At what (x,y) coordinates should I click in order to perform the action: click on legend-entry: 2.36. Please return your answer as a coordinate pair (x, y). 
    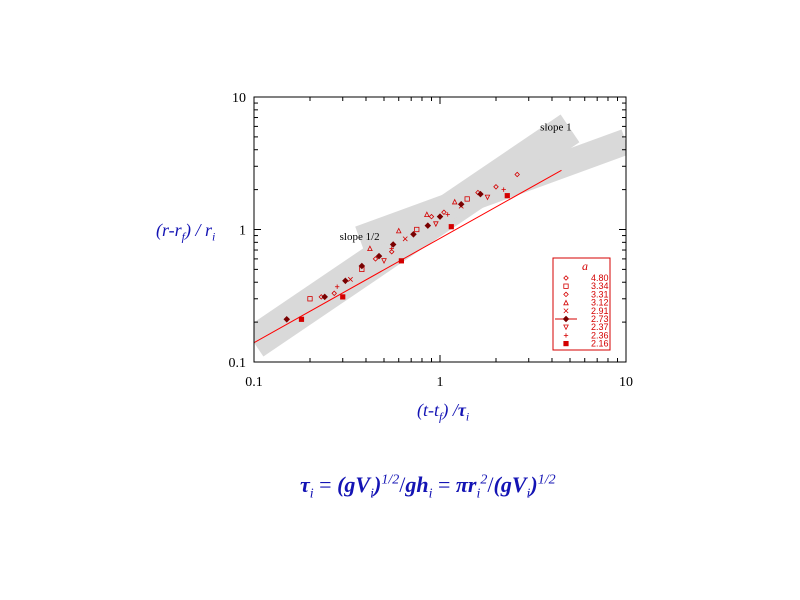
    Looking at the image, I should click on (600, 335).